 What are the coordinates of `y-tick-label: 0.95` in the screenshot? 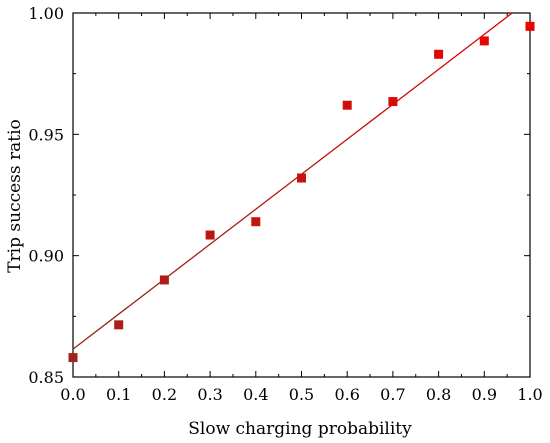 It's located at (46, 134).